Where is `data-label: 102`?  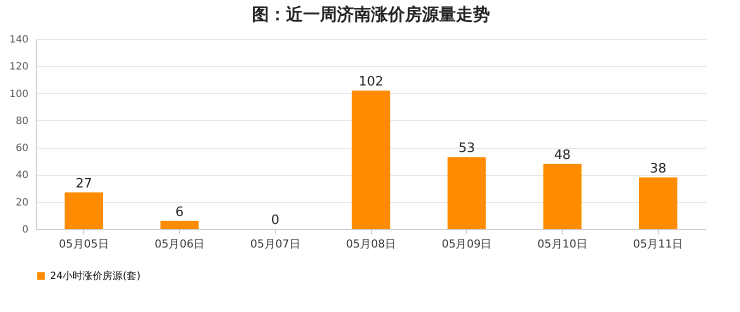 data-label: 102 is located at coordinates (371, 82).